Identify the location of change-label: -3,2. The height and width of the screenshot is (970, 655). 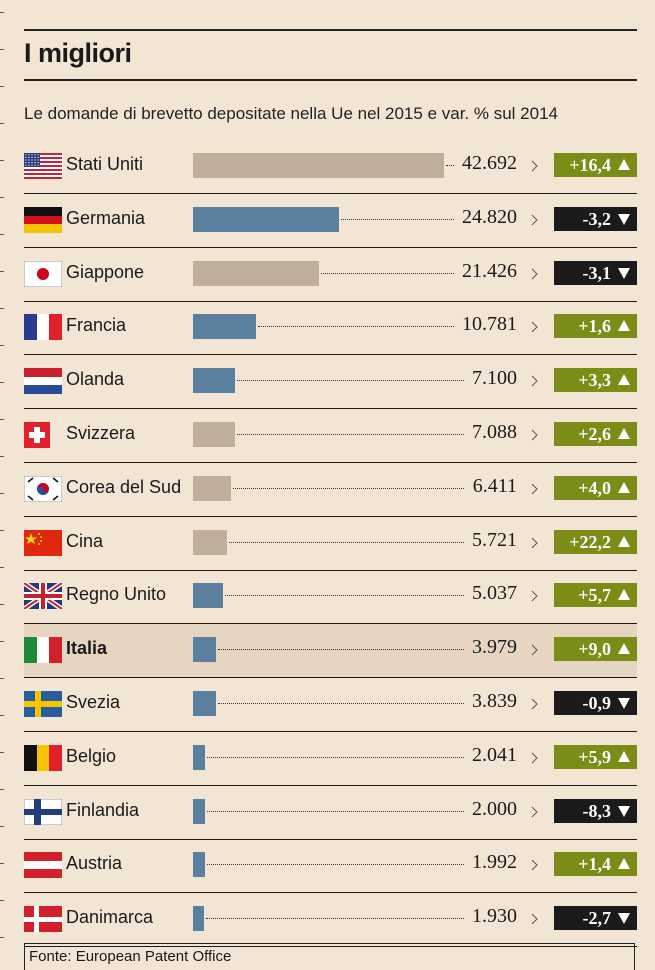
(597, 218).